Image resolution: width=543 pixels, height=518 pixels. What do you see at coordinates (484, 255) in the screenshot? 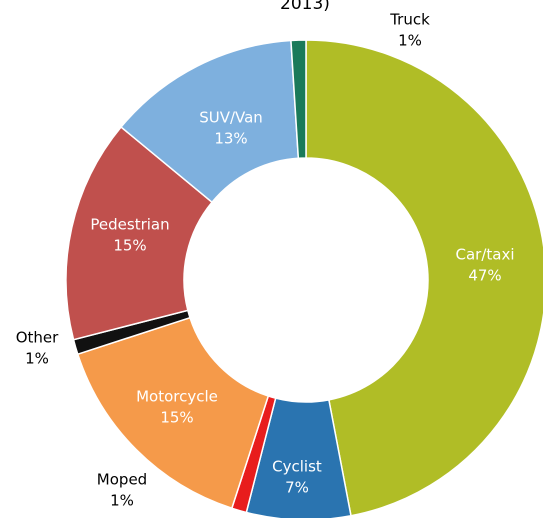
I see `segment-label: Car/taxi` at bounding box center [484, 255].